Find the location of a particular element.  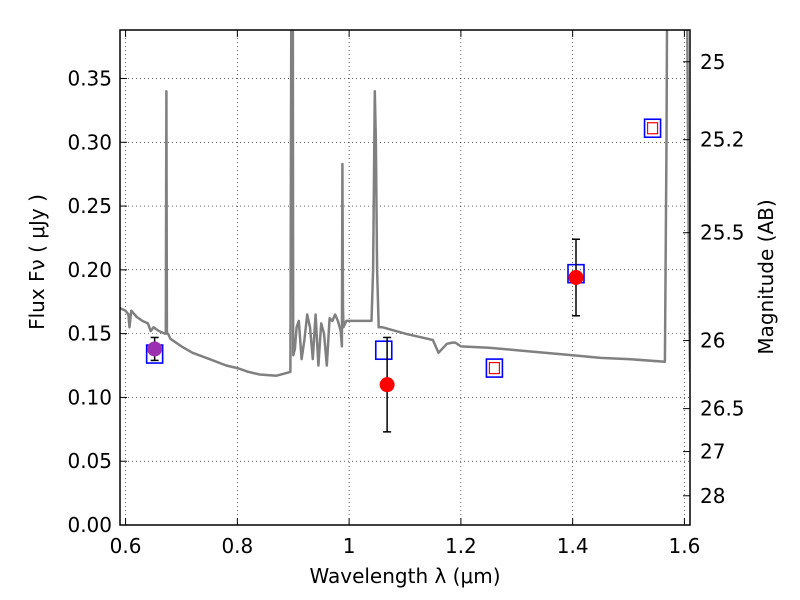

x-tick-label: 1 is located at coordinates (349, 546).